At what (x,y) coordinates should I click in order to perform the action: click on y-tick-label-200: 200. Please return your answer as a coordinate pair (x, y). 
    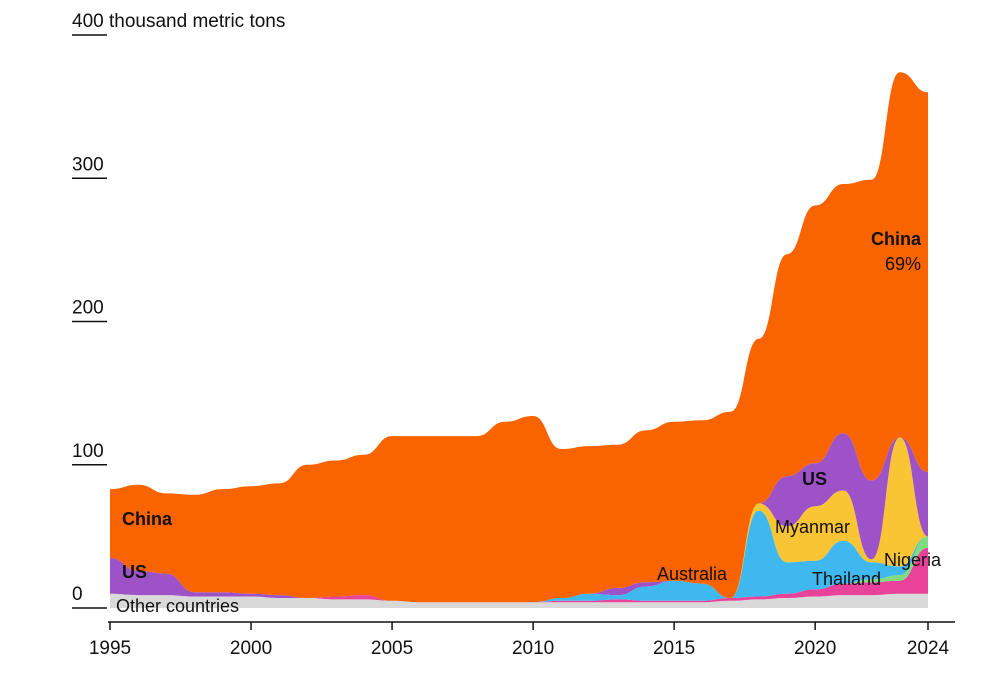
    Looking at the image, I should click on (88, 308).